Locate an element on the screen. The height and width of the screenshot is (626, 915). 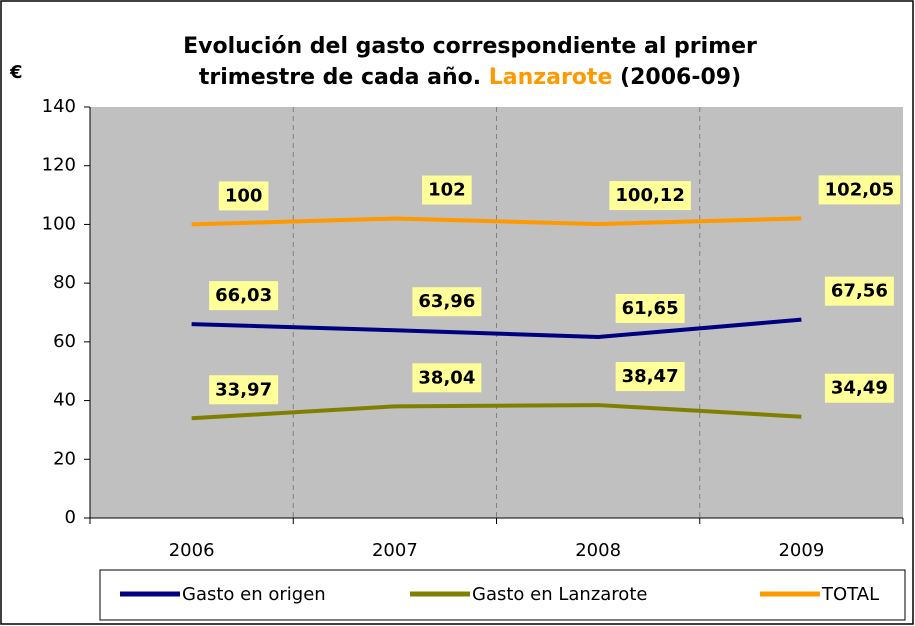
value-label: 61,65 is located at coordinates (650, 309).